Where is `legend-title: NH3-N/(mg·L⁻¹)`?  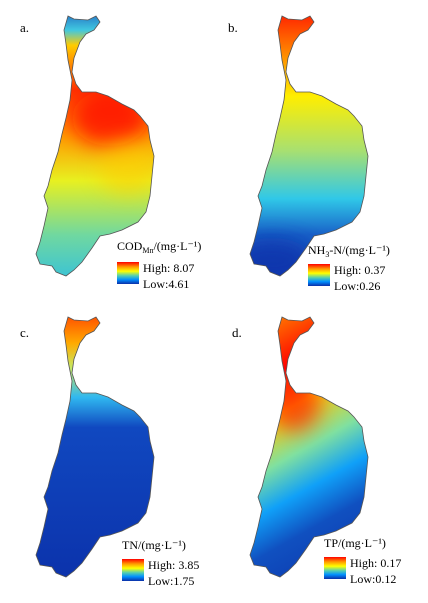
legend-title: NH3-N/(mg·L⁻¹) is located at coordinates (349, 251).